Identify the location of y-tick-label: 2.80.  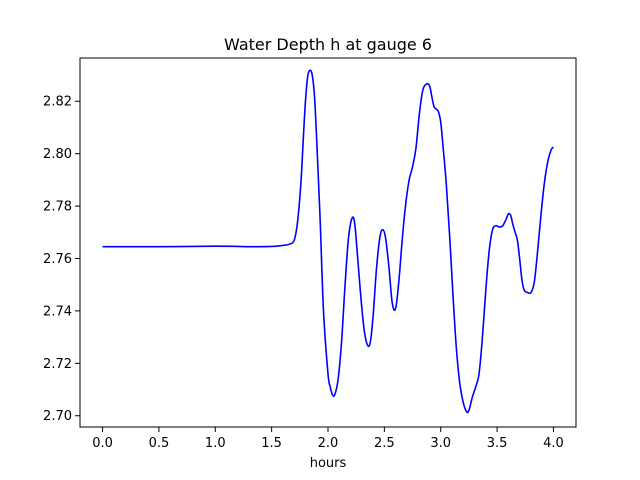
(57, 154).